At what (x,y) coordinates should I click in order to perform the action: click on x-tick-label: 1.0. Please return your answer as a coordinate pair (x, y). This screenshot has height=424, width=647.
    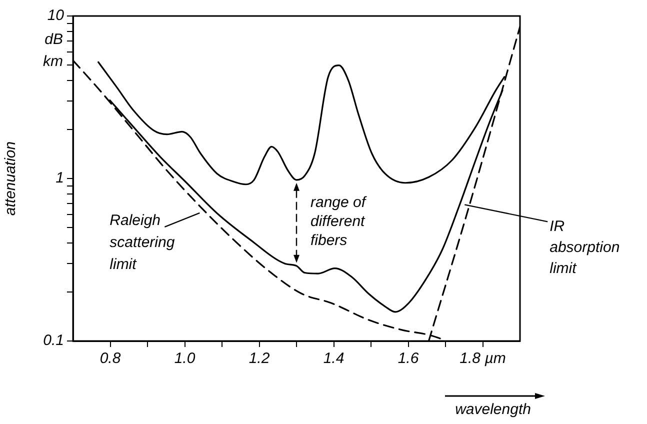
    Looking at the image, I should click on (185, 359).